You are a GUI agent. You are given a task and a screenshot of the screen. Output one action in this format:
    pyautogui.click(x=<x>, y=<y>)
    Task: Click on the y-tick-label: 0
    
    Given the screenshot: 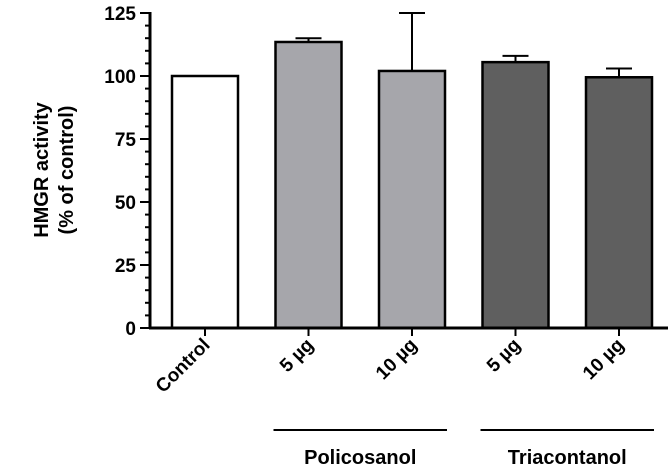 What is the action you would take?
    pyautogui.click(x=130, y=329)
    